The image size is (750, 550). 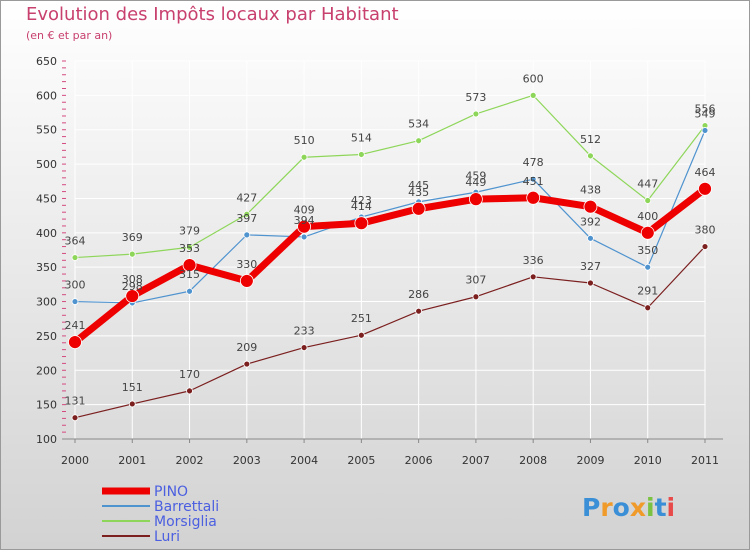 What do you see at coordinates (647, 291) in the screenshot?
I see `data-label-luri: 291` at bounding box center [647, 291].